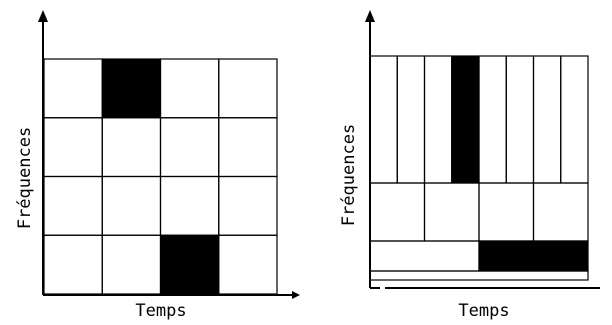 The width and height of the screenshot is (612, 325). Describe the element at coordinates (349, 175) in the screenshot. I see `right-ylabel: Fréquences` at that location.